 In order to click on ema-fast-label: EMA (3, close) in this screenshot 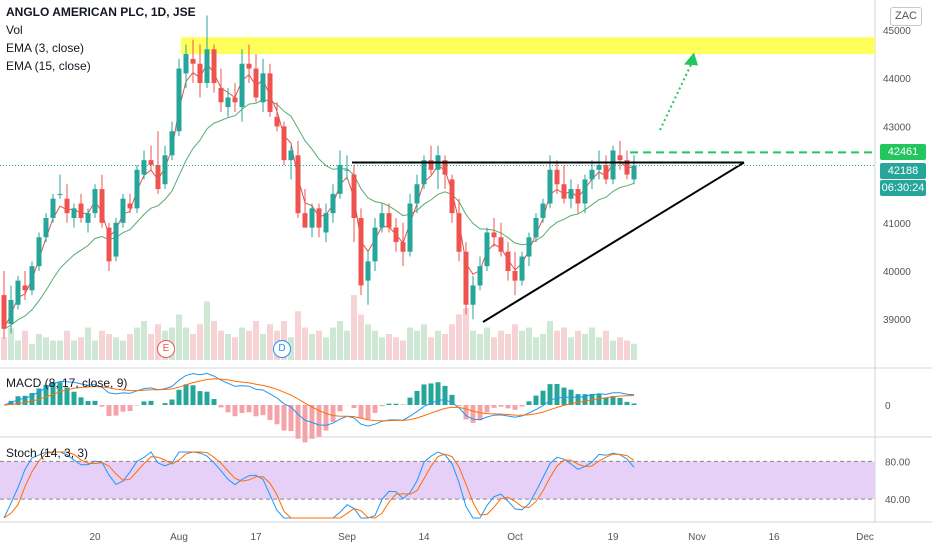, I will do `click(45, 48)`.